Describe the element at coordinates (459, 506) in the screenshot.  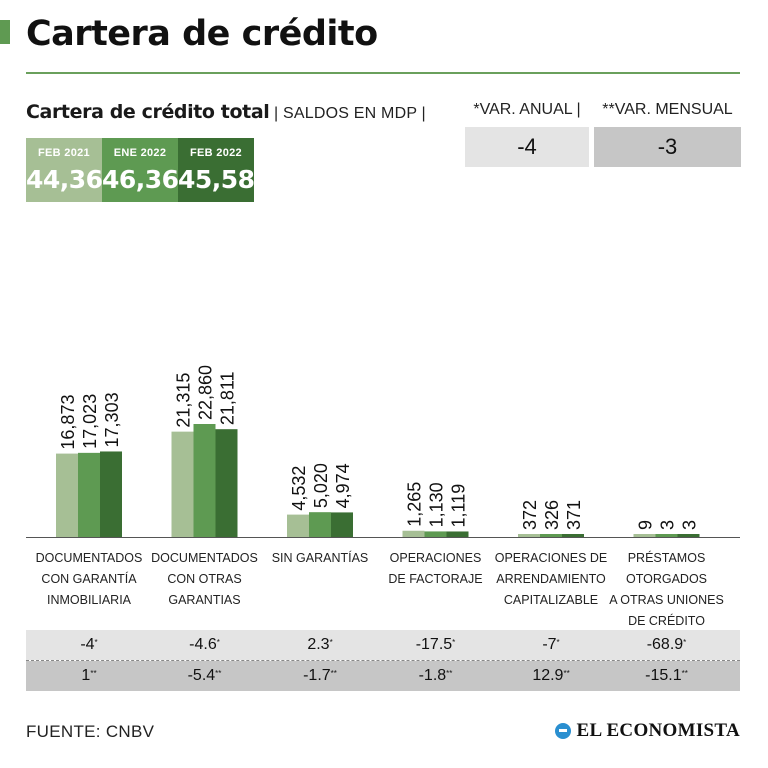
I see `bar-value-label: 1,119` at that location.